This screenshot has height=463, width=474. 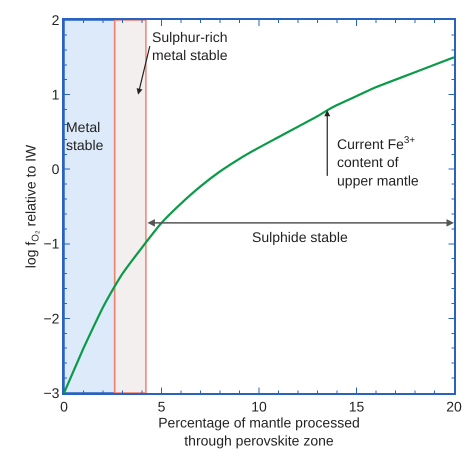 I want to click on x-tick-label: 5, so click(x=162, y=406).